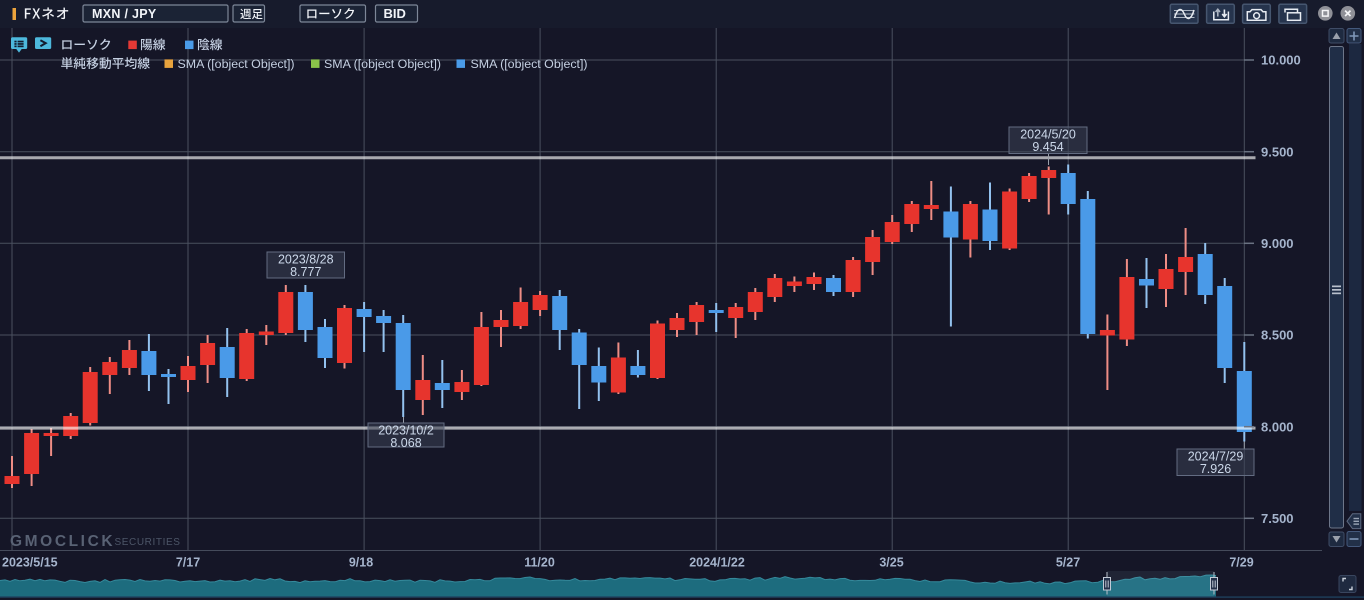  What do you see at coordinates (539, 563) in the screenshot?
I see `svg-text: 11/20` at bounding box center [539, 563].